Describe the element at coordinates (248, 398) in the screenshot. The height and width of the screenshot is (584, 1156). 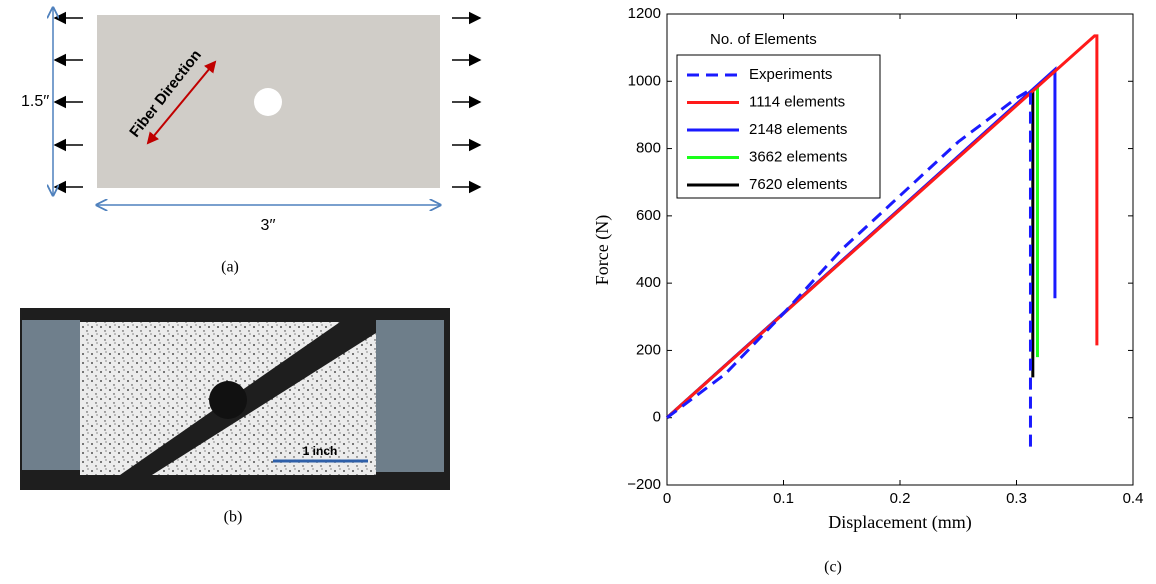
I see `crack-band` at that location.